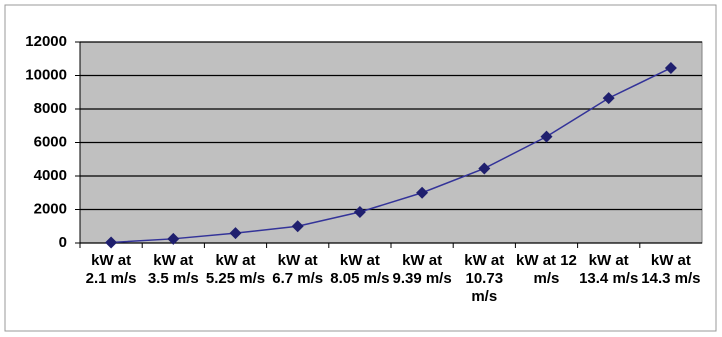 This screenshot has height=337, width=722. What do you see at coordinates (422, 269) in the screenshot?
I see `x-tick-label: kW at 9.39 m/s` at bounding box center [422, 269].